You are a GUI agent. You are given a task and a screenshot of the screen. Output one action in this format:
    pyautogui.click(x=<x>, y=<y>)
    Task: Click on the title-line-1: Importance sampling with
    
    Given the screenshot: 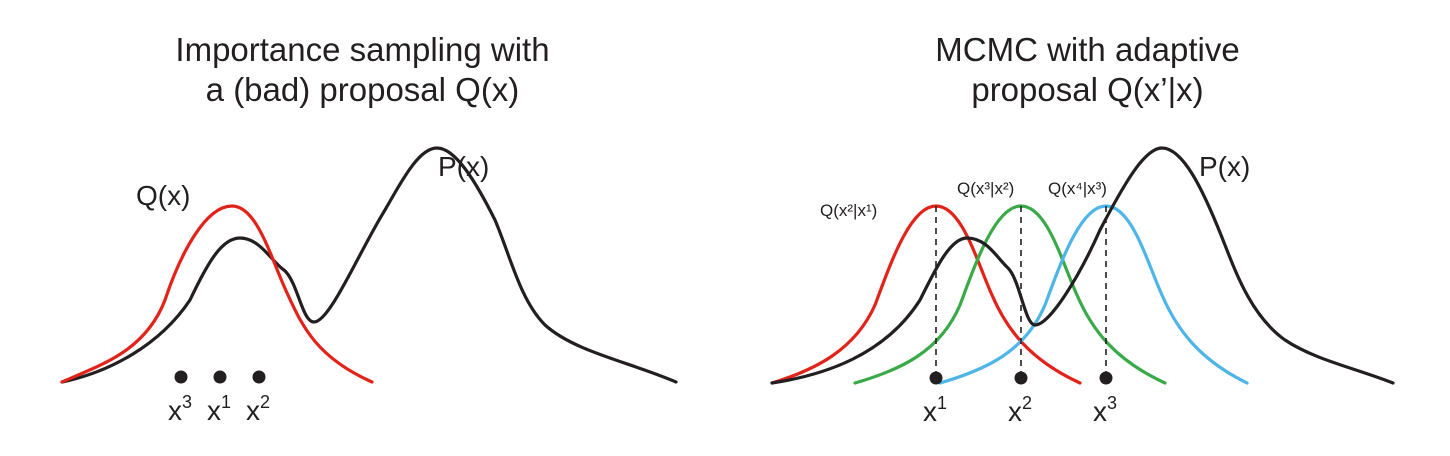 What is the action you would take?
    pyautogui.click(x=362, y=49)
    